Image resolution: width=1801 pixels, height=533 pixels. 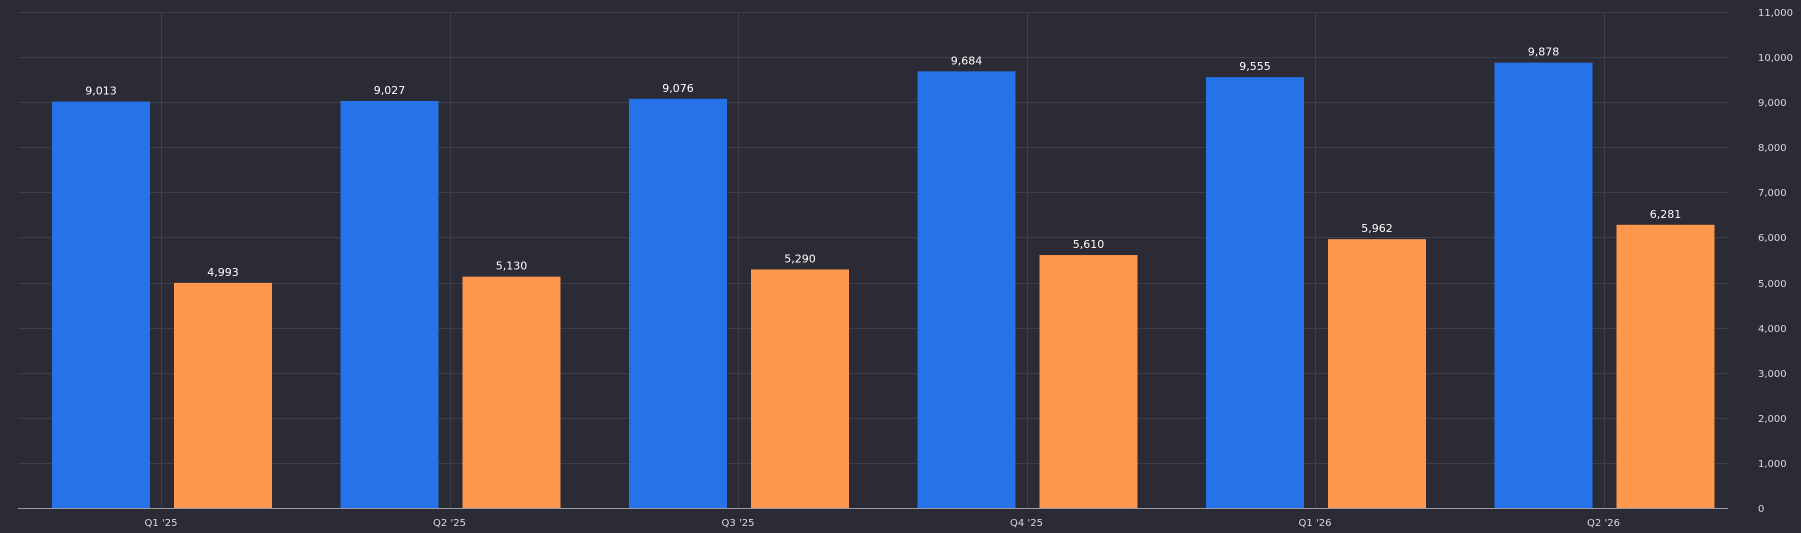 I want to click on bar-value-label: 9,013, so click(x=101, y=91).